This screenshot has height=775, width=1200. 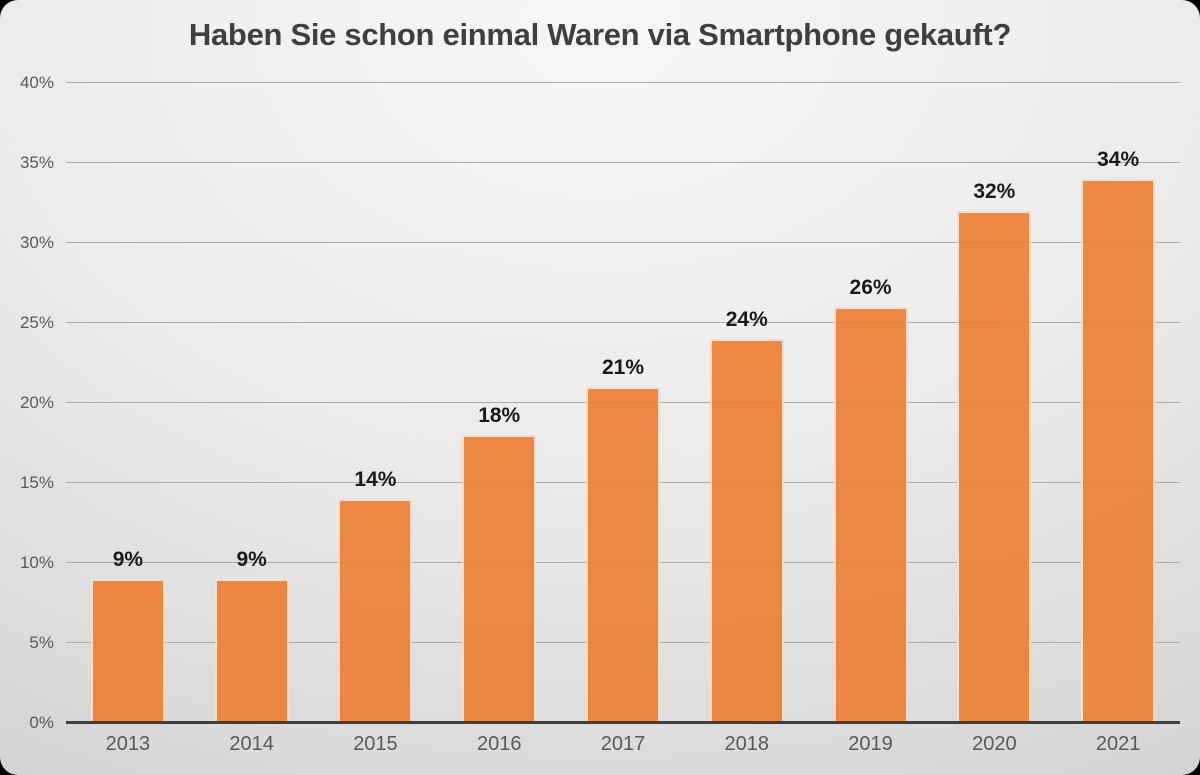 I want to click on x-tick-label-2014: 2014, so click(x=251, y=744).